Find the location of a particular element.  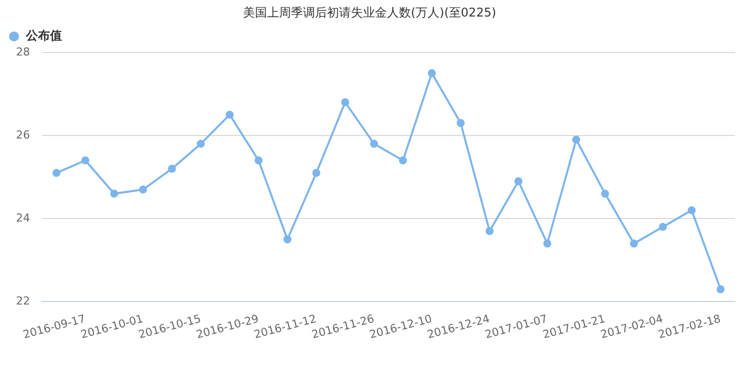

chart-title: 美国上周季调后初请失业金人数(万人)(至0225) is located at coordinates (369, 12).